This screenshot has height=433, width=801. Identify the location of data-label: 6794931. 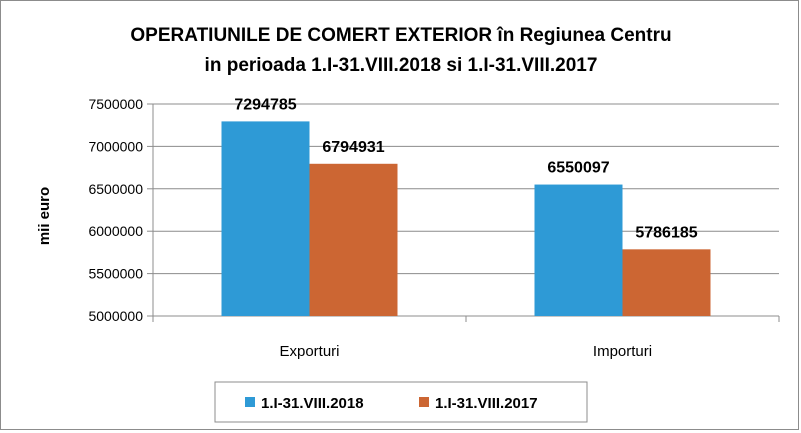
(353, 147).